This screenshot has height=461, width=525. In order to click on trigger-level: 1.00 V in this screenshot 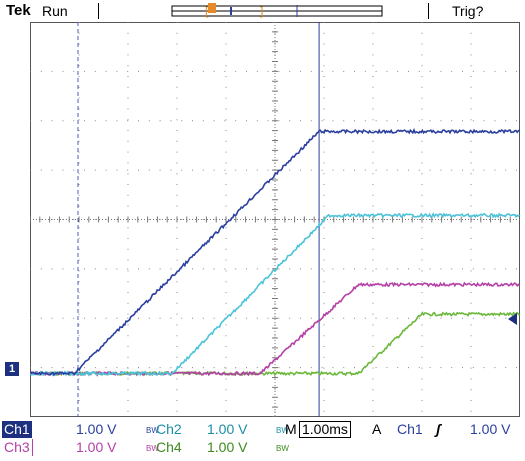, I will do `click(490, 429)`.